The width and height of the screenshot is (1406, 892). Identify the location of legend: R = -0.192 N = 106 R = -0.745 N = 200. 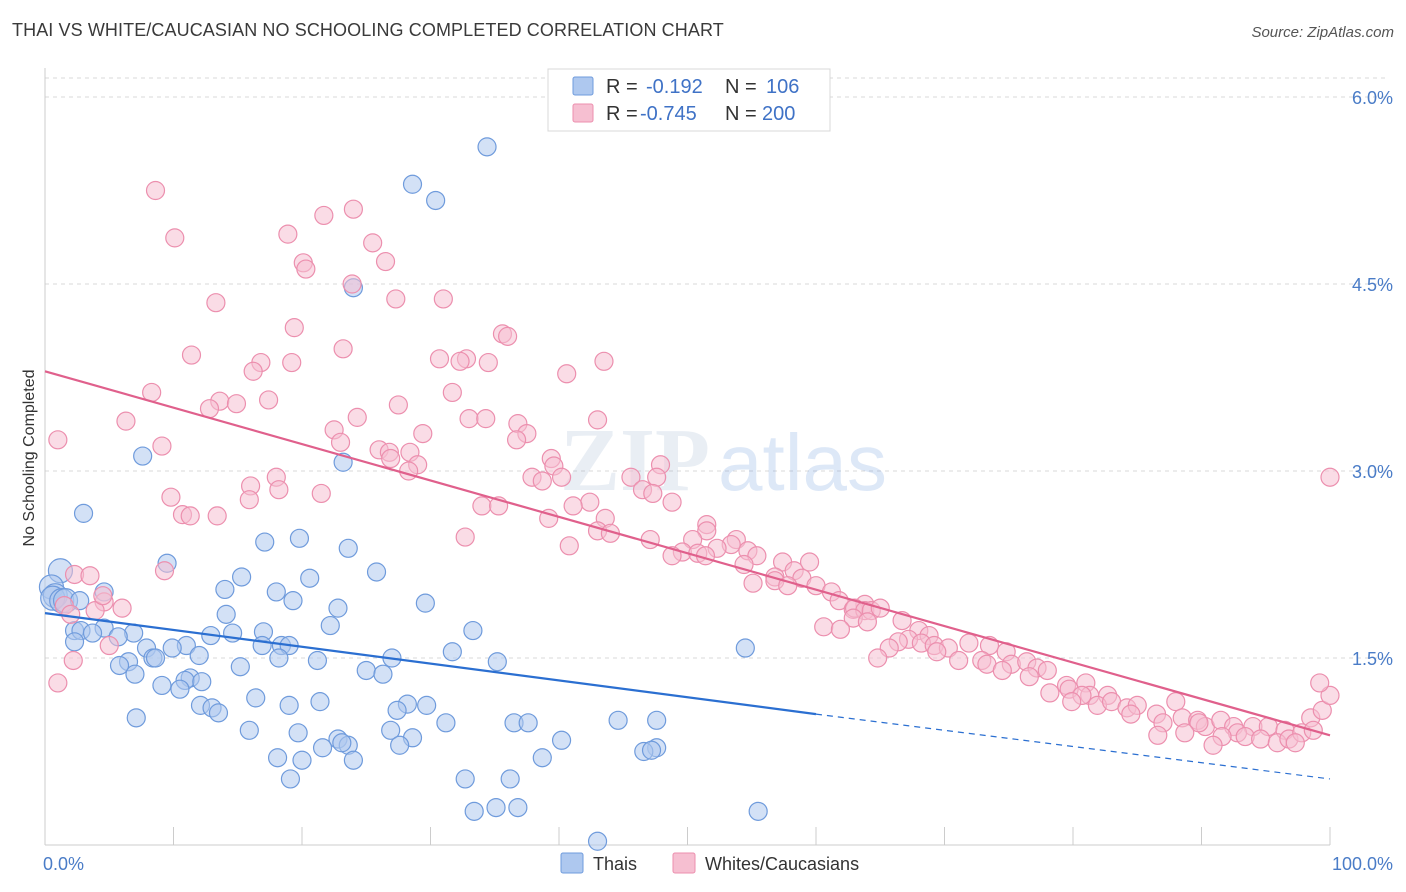
(689, 100).